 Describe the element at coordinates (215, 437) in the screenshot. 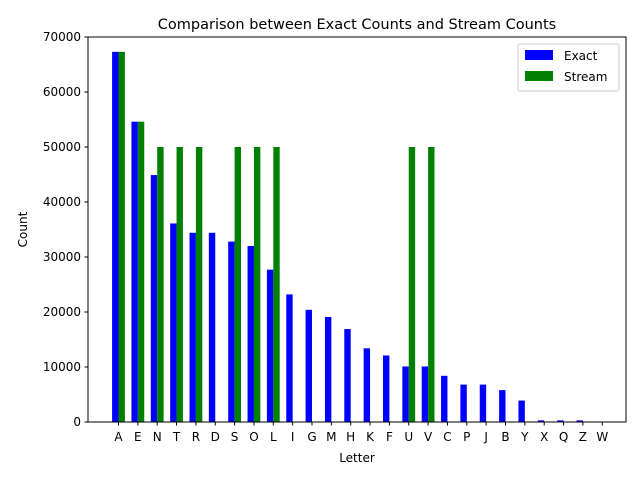

I see `x-tick-label: D` at that location.